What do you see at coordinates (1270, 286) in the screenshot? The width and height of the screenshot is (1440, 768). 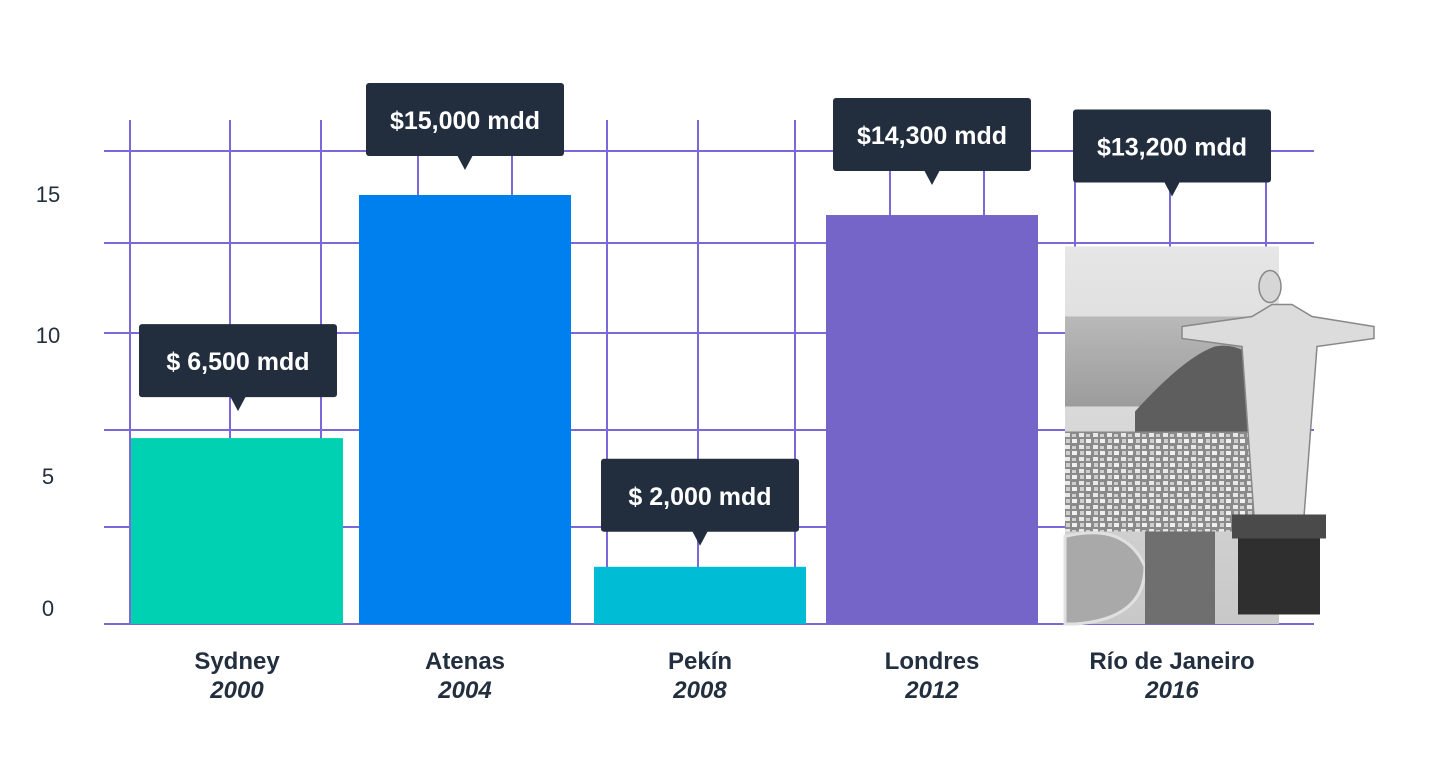 I see `photo-statue-head` at bounding box center [1270, 286].